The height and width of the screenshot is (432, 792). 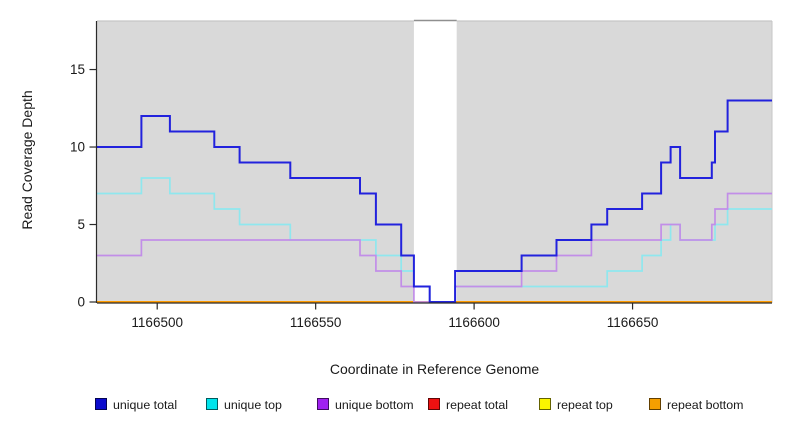 What do you see at coordinates (434, 369) in the screenshot?
I see `x-axis-title: Coordinate in Reference Genome` at bounding box center [434, 369].